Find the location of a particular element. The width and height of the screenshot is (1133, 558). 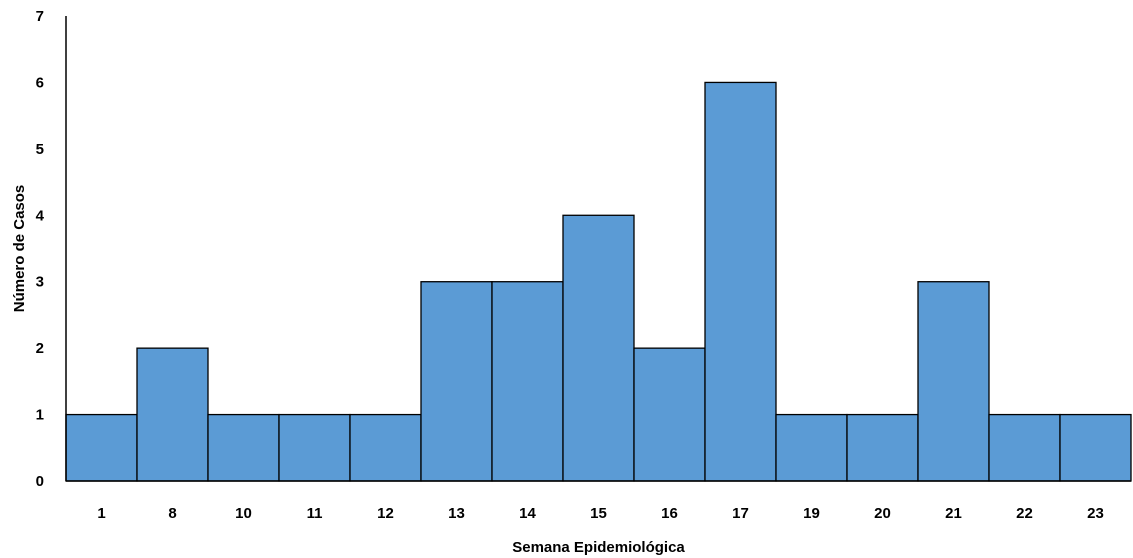

x-tick-label: 21 is located at coordinates (953, 513).